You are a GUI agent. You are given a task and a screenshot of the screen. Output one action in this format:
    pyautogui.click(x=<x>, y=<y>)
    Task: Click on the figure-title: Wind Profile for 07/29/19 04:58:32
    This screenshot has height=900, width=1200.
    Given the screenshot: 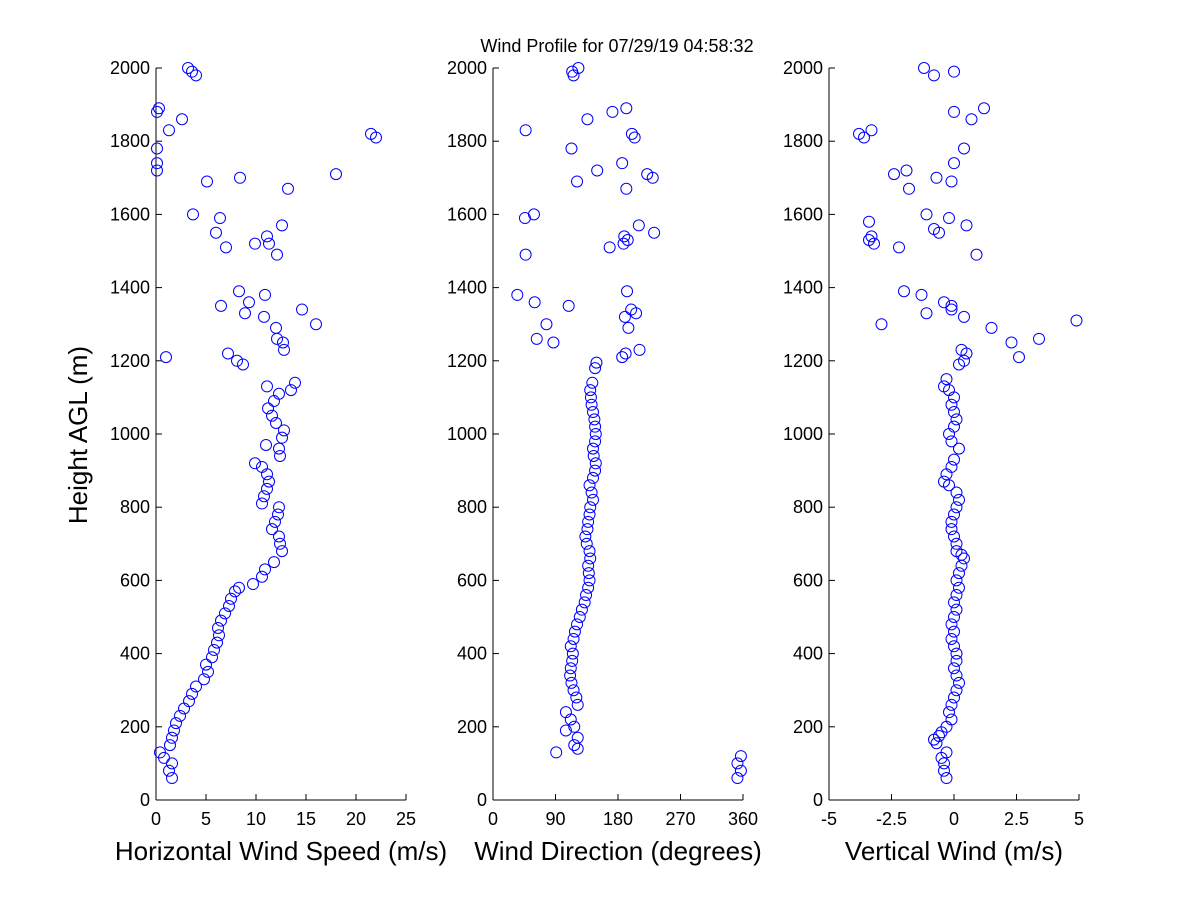 What is the action you would take?
    pyautogui.click(x=616, y=46)
    